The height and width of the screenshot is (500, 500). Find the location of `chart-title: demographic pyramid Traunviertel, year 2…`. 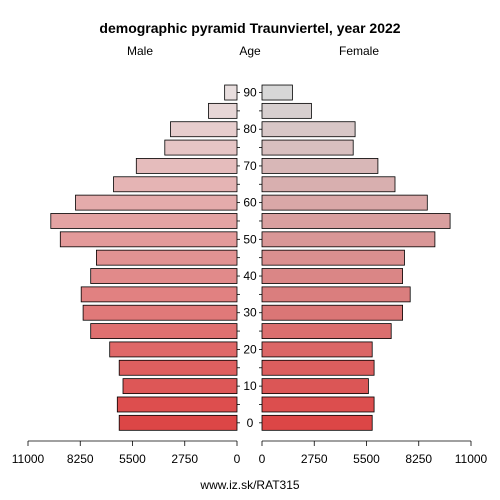

chart-title: demographic pyramid Traunviertel, year 2… is located at coordinates (249, 28).